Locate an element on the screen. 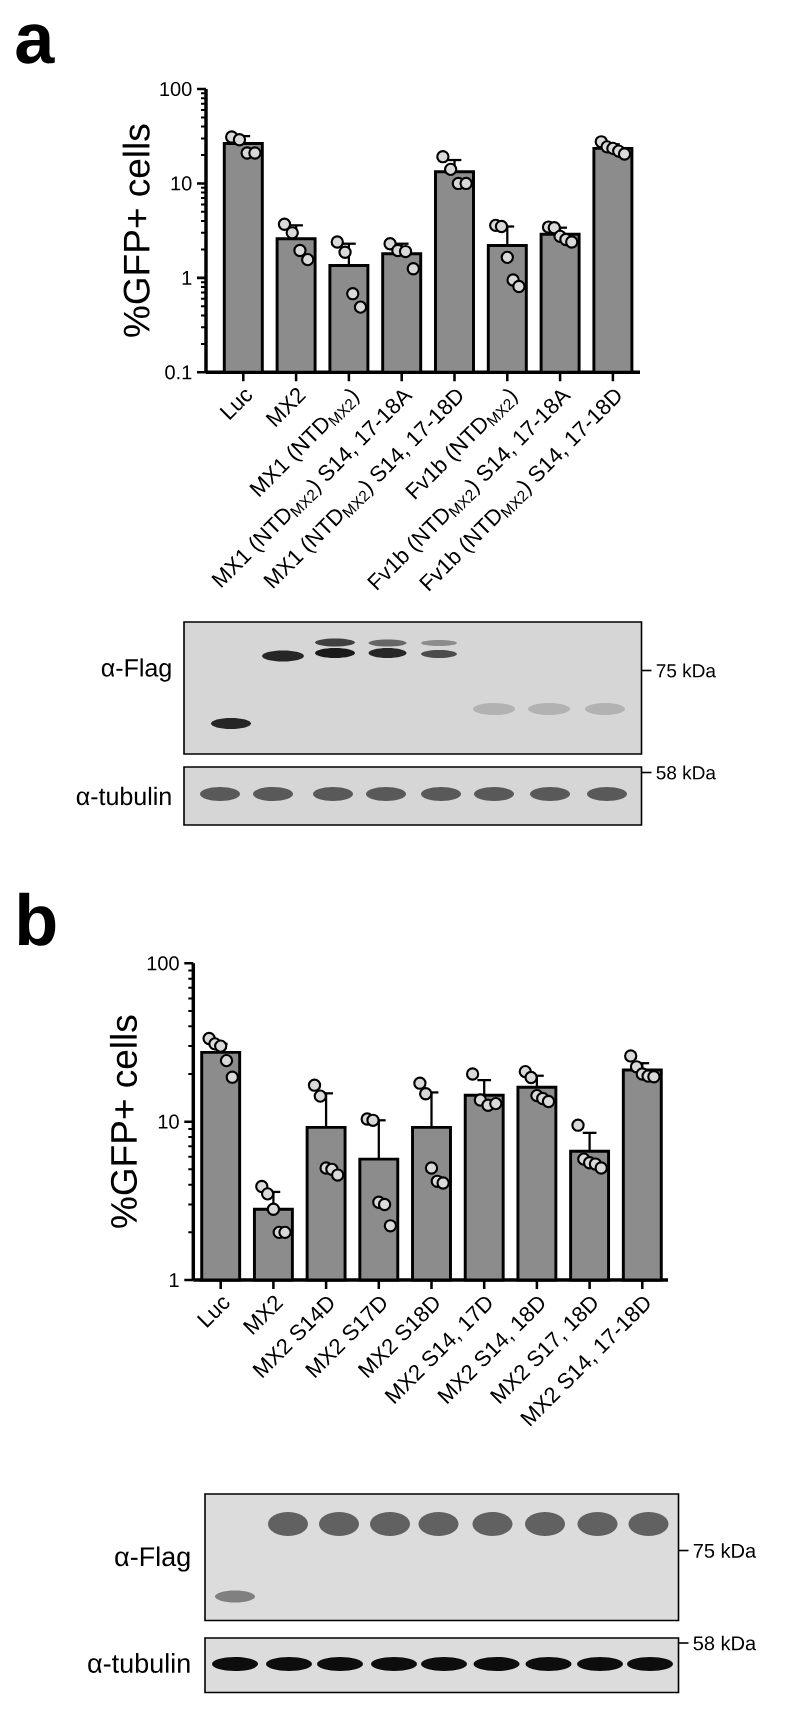  chart-title: a is located at coordinates (35, 44).